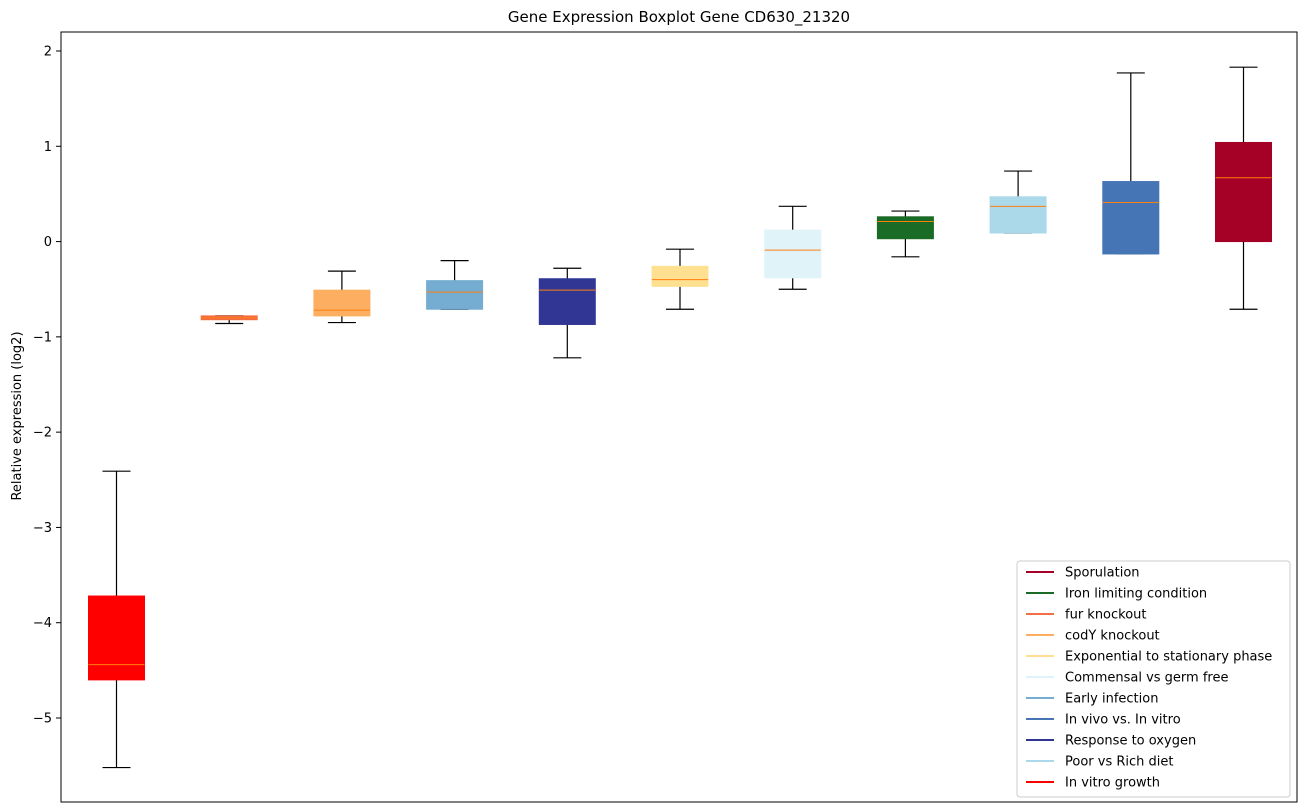 The width and height of the screenshot is (1309, 812). I want to click on legend-label: Sporulation, so click(1102, 573).